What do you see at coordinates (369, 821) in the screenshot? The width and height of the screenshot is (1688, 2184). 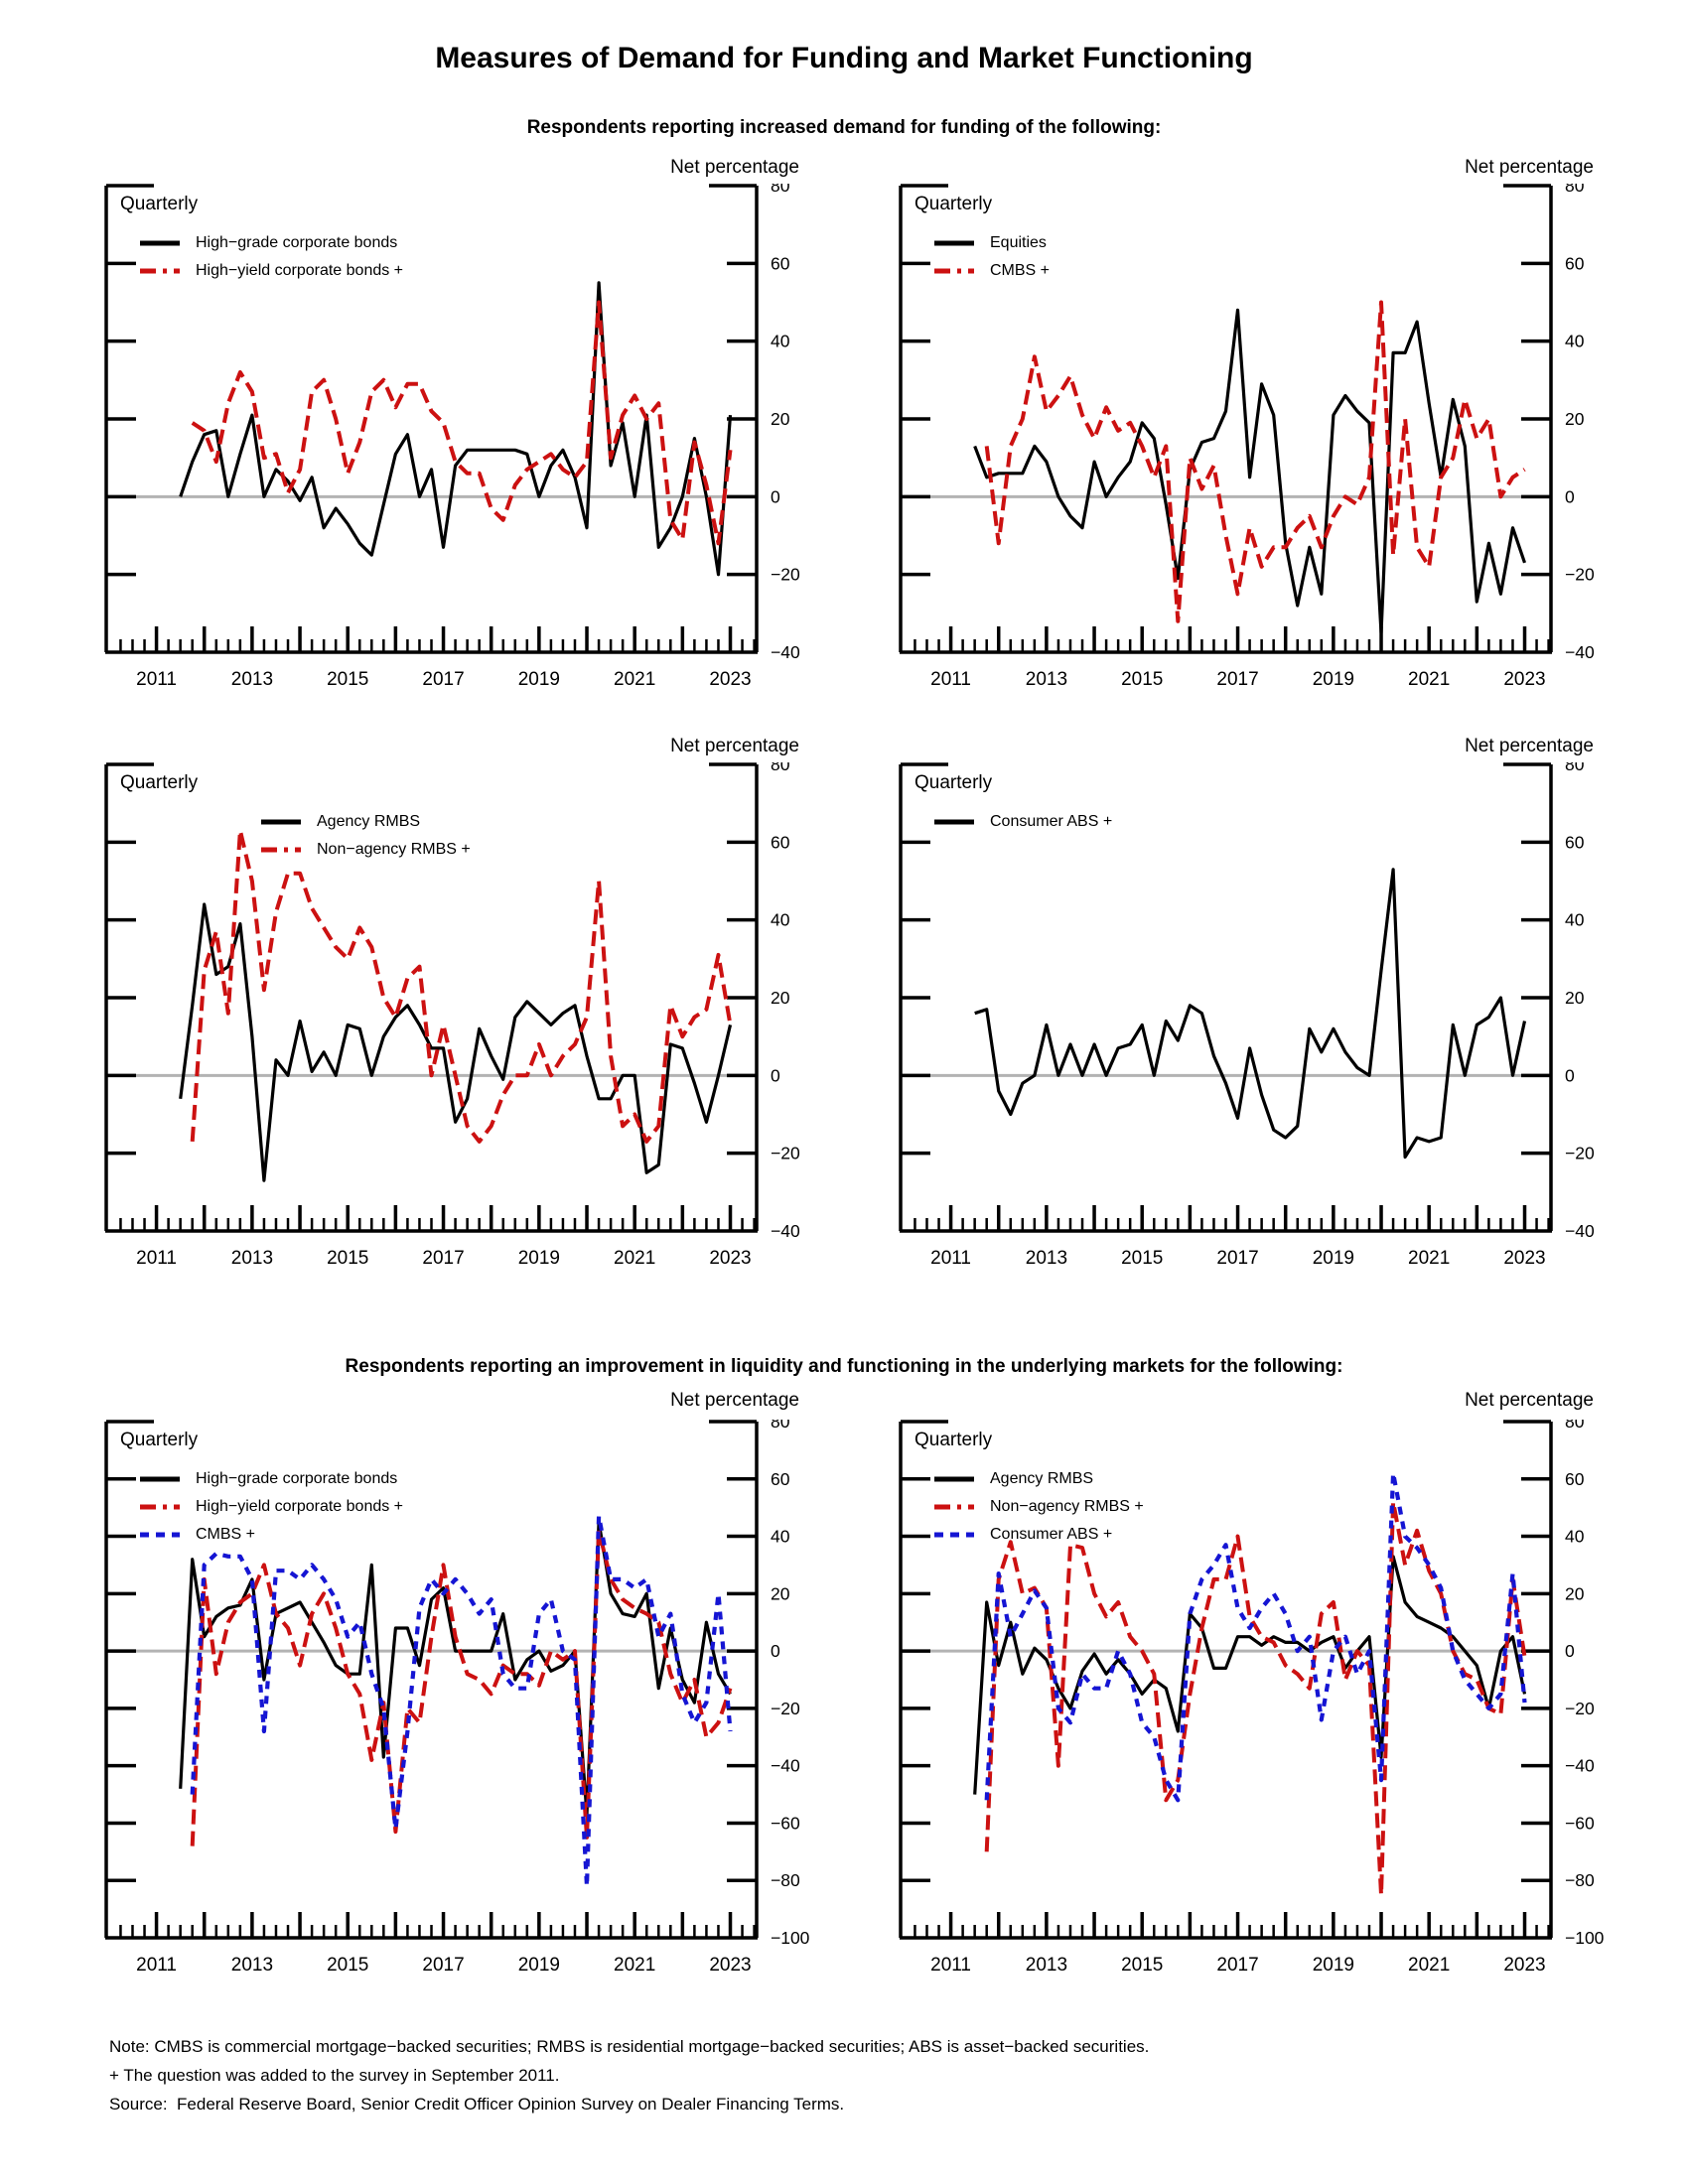 I see `legend-label: Agency RMBS` at bounding box center [369, 821].